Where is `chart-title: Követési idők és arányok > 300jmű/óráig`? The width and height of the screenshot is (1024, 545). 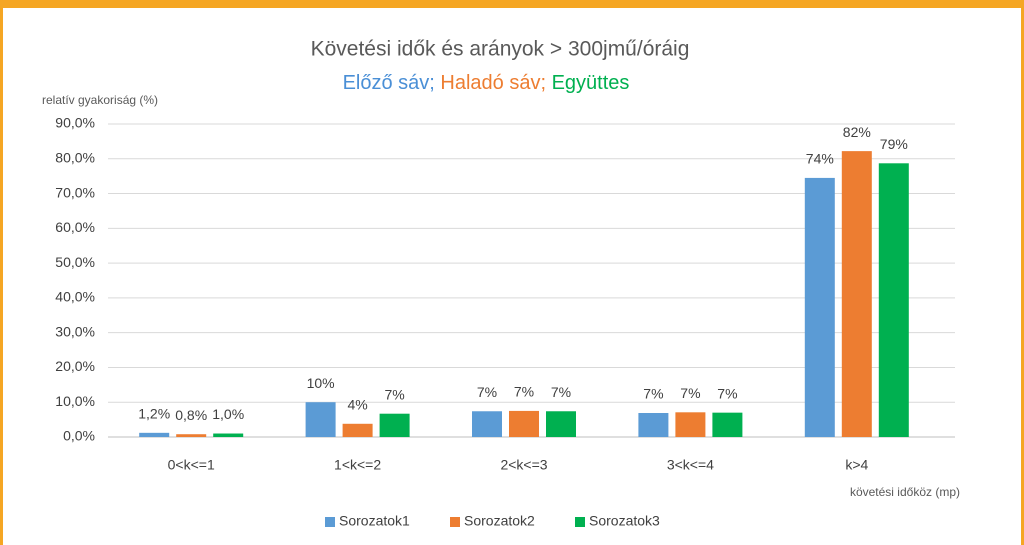 chart-title: Követési idők és arányok > 300jmű/óráig is located at coordinates (500, 49).